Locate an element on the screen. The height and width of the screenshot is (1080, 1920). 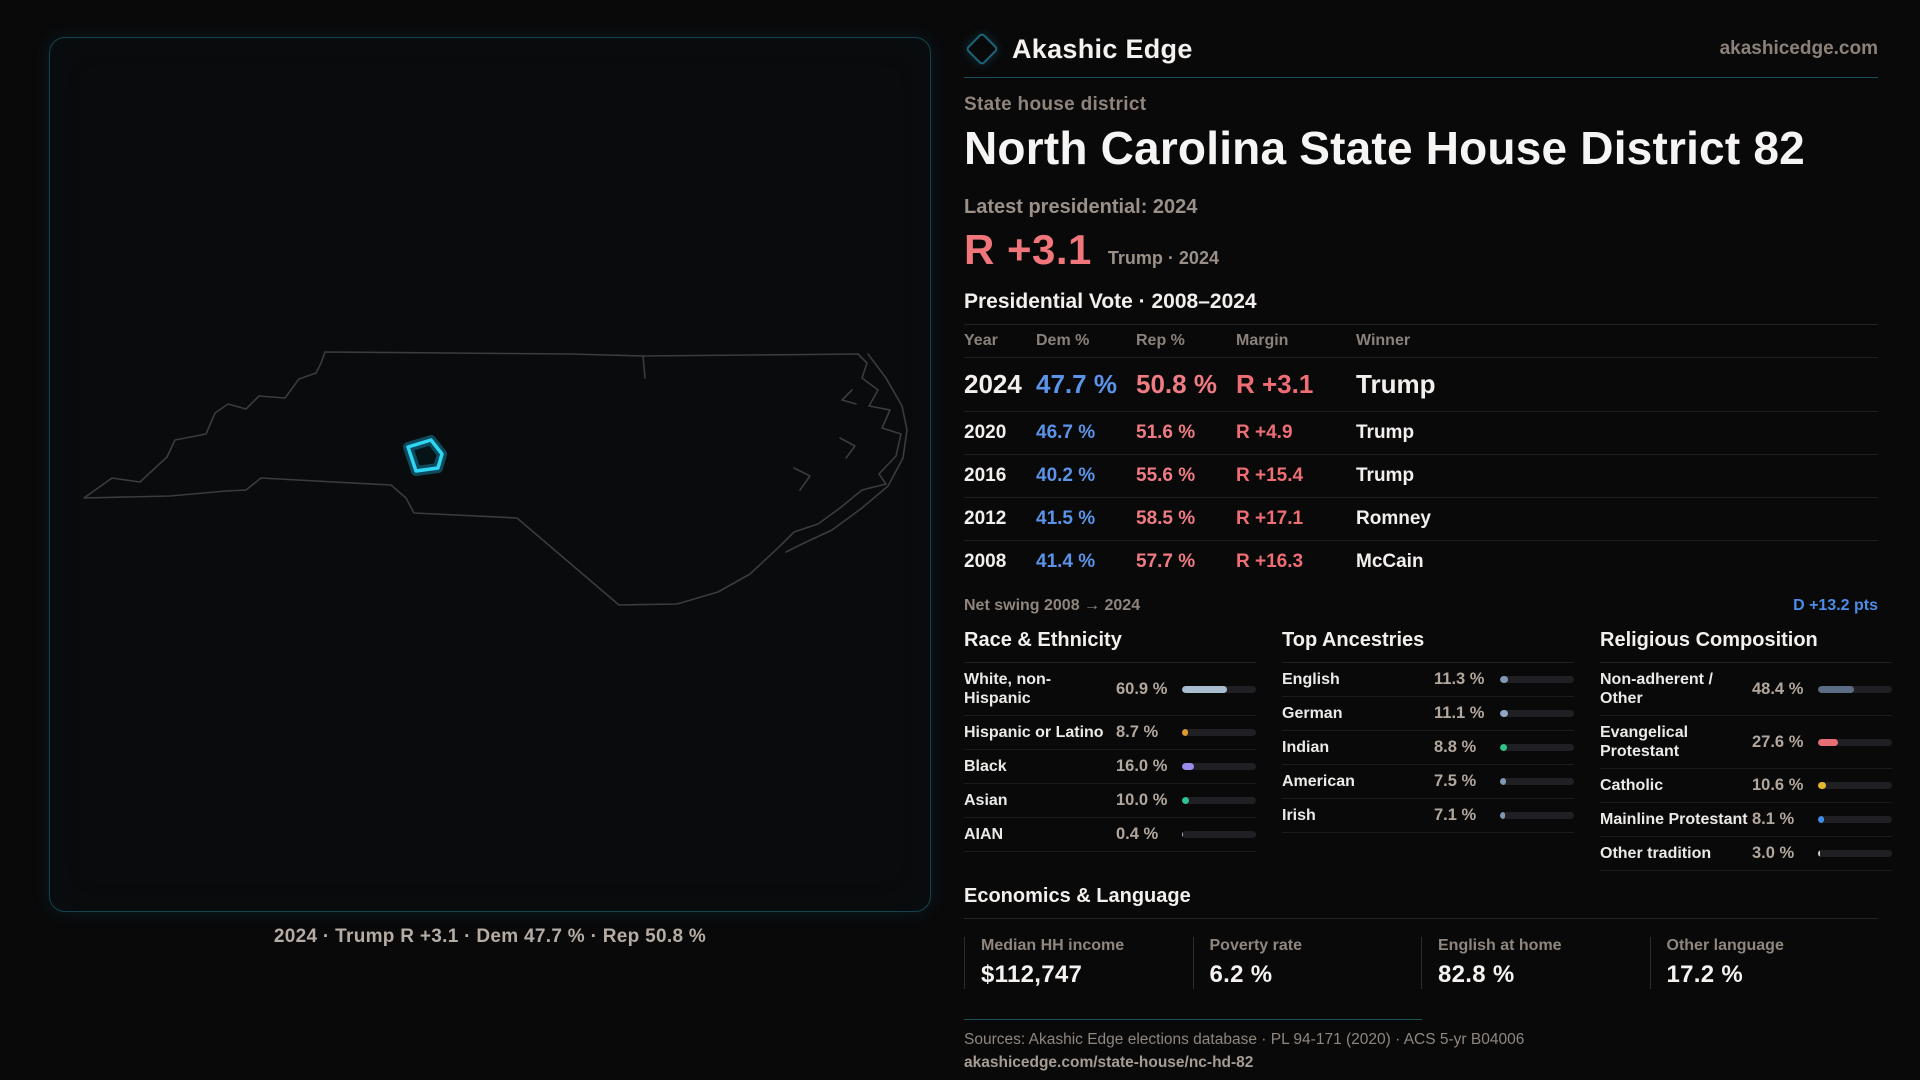
nc-state-map-icon is located at coordinates (495, 478).